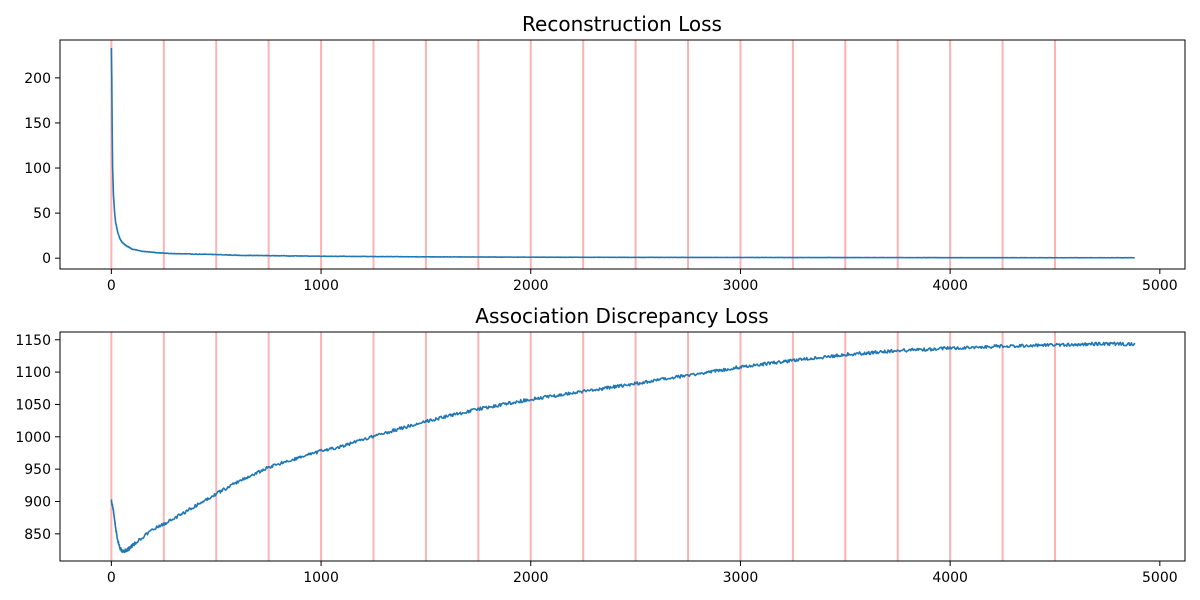 The width and height of the screenshot is (1200, 600). Describe the element at coordinates (33, 373) in the screenshot. I see `y-tick-label: 1100` at that location.